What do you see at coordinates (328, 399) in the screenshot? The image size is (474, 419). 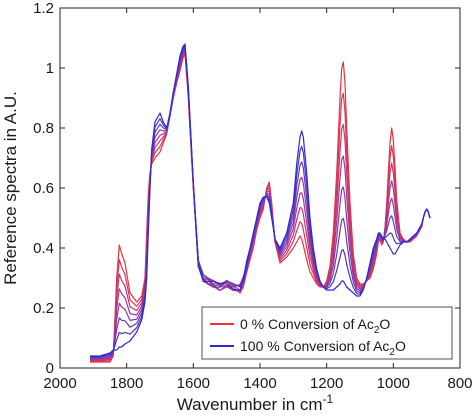 I see `x-axis-label-superscript: -1` at bounding box center [328, 399].